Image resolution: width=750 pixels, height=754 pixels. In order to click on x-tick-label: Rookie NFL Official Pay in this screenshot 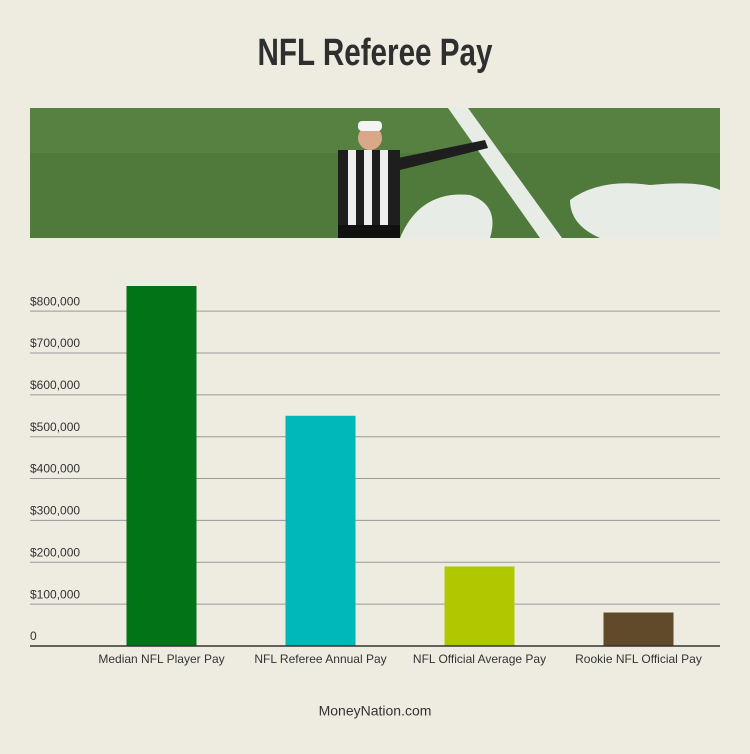, I will do `click(638, 659)`.